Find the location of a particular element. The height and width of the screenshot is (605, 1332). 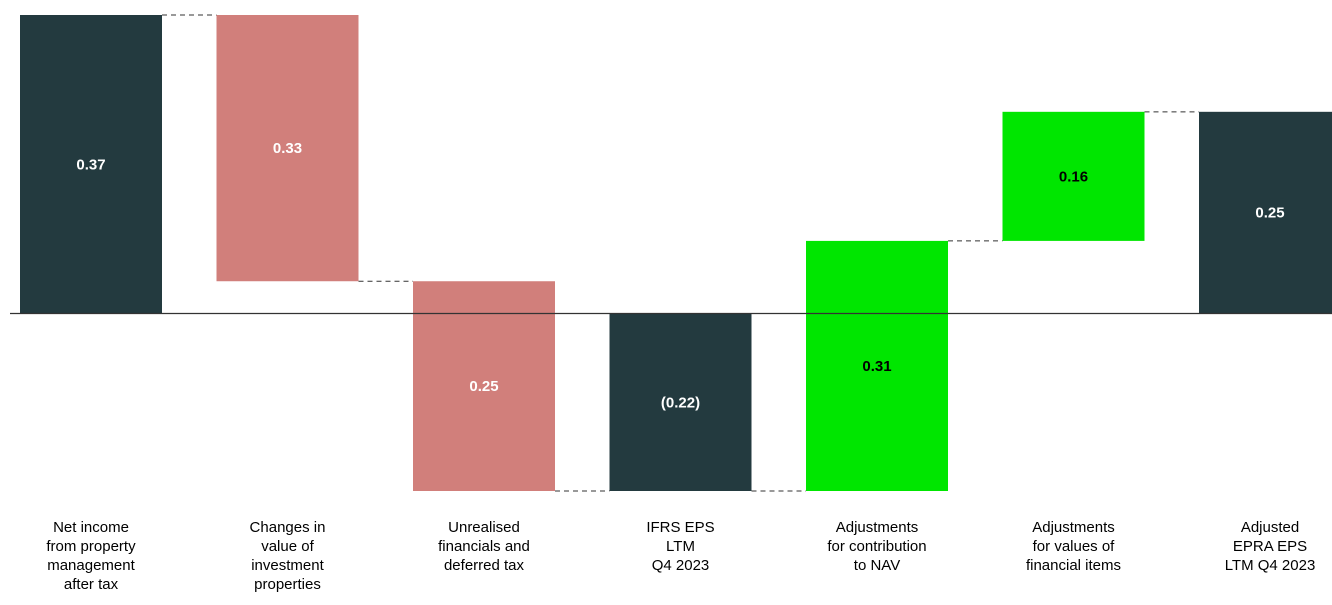

category-label-5: Adjustments for contribution to NAV is located at coordinates (876, 546).